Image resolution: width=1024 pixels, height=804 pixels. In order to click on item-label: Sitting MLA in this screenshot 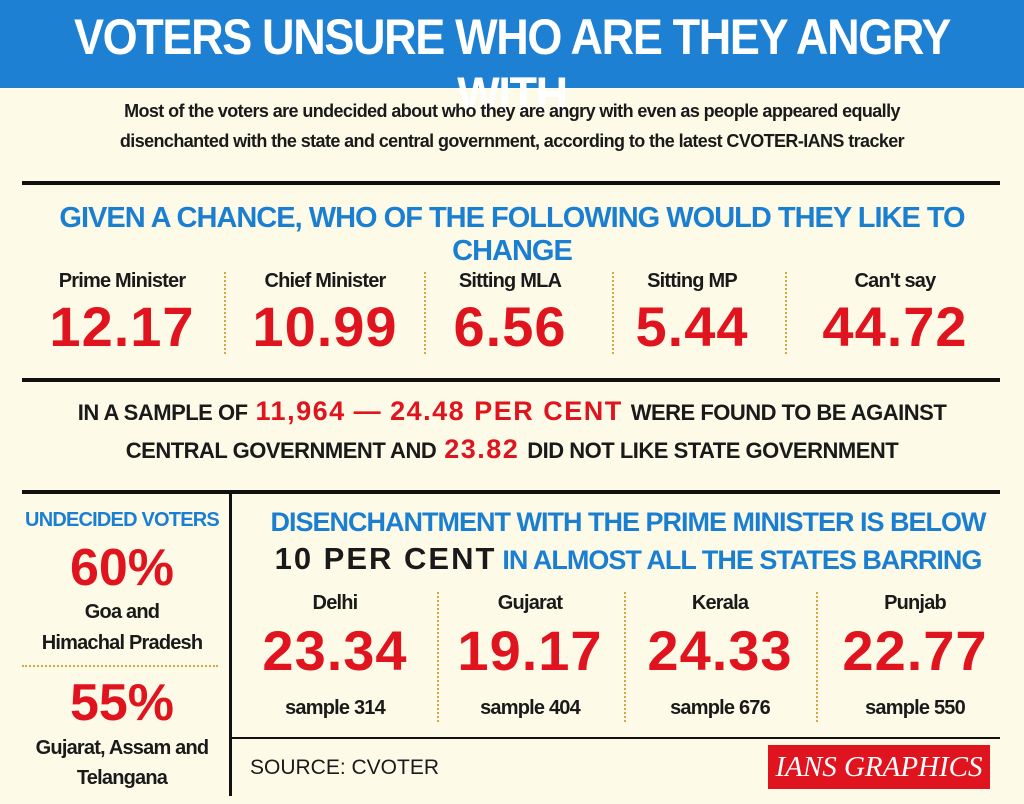, I will do `click(510, 281)`.